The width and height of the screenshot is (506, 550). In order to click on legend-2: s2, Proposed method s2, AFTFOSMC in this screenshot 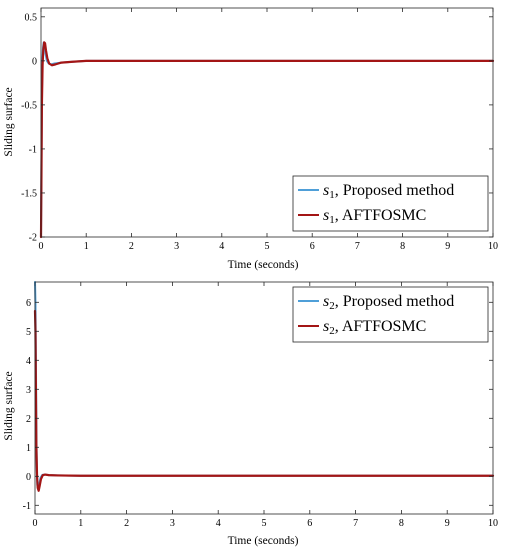, I will do `click(390, 314)`.